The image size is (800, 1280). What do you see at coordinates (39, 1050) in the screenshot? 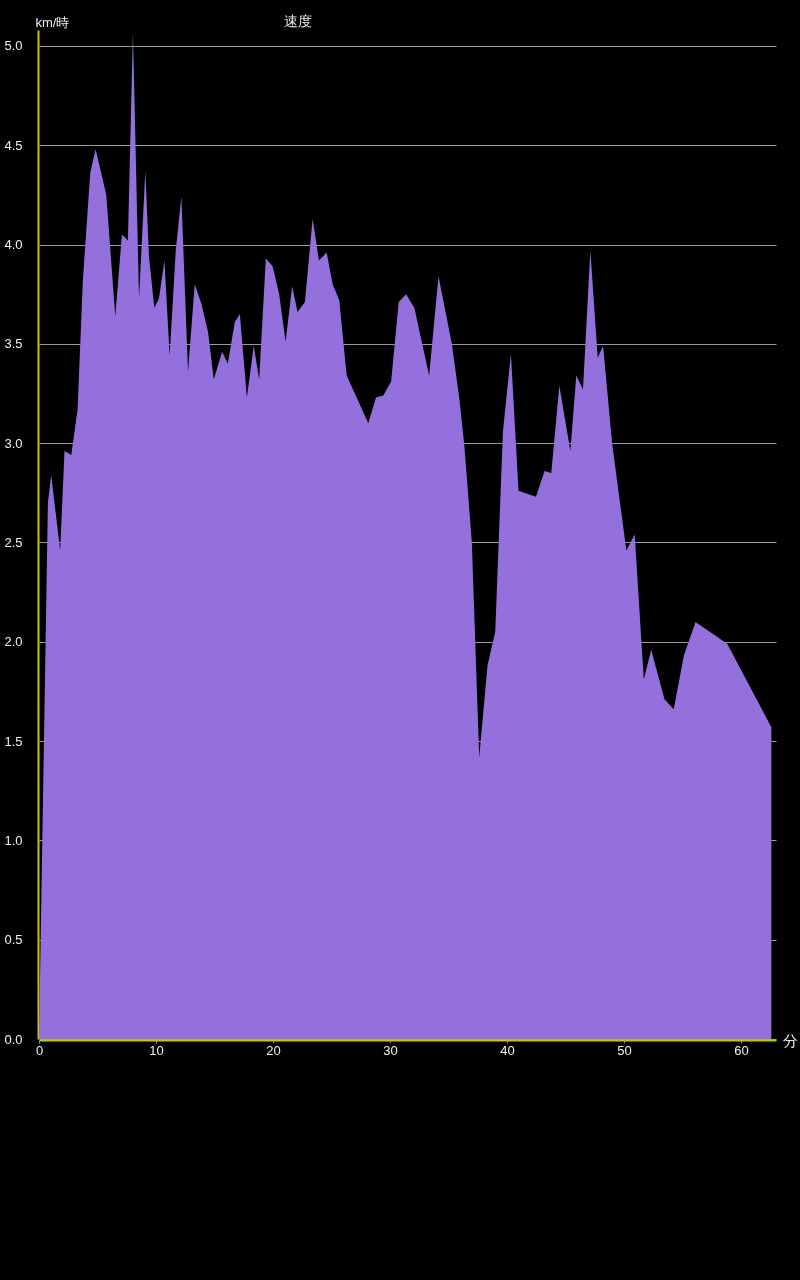
I see `x-tick-label: 0` at bounding box center [39, 1050].